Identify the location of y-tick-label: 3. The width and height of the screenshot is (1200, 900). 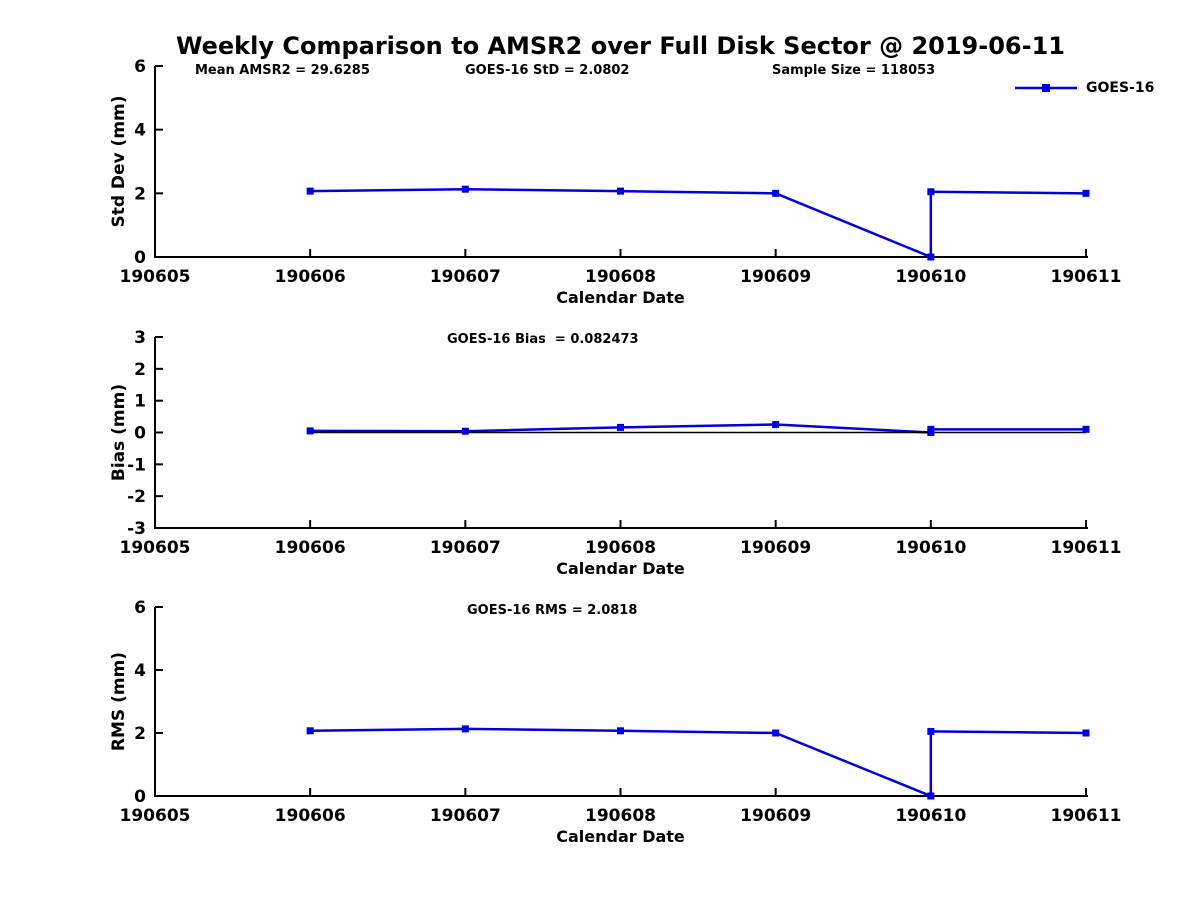
(140, 338).